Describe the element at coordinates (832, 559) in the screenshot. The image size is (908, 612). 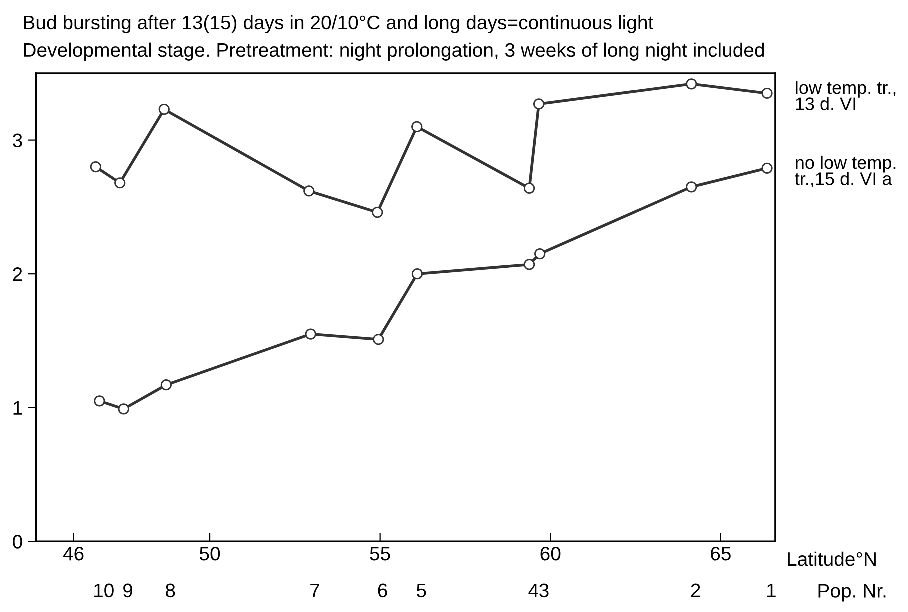
I see `x-axis-title: Latitude°N` at that location.